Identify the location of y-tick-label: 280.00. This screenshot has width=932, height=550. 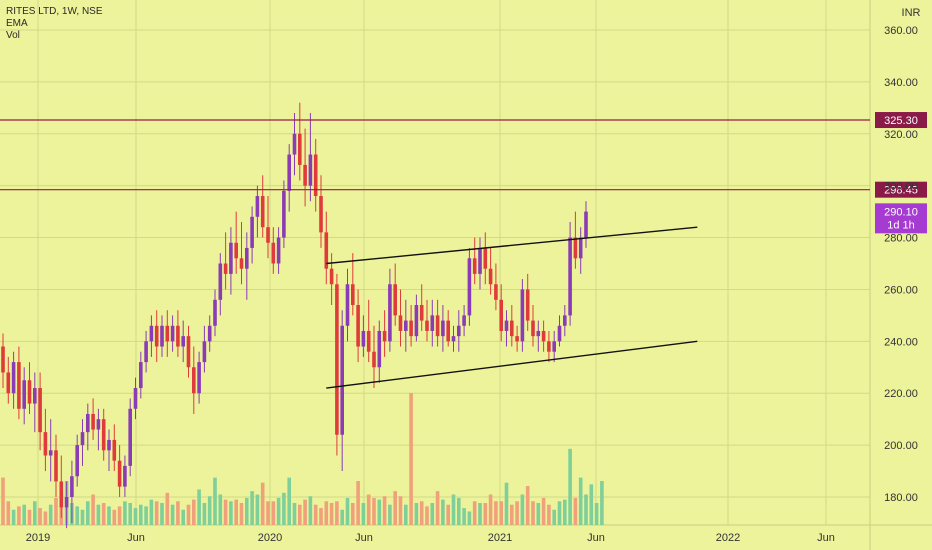
(901, 239).